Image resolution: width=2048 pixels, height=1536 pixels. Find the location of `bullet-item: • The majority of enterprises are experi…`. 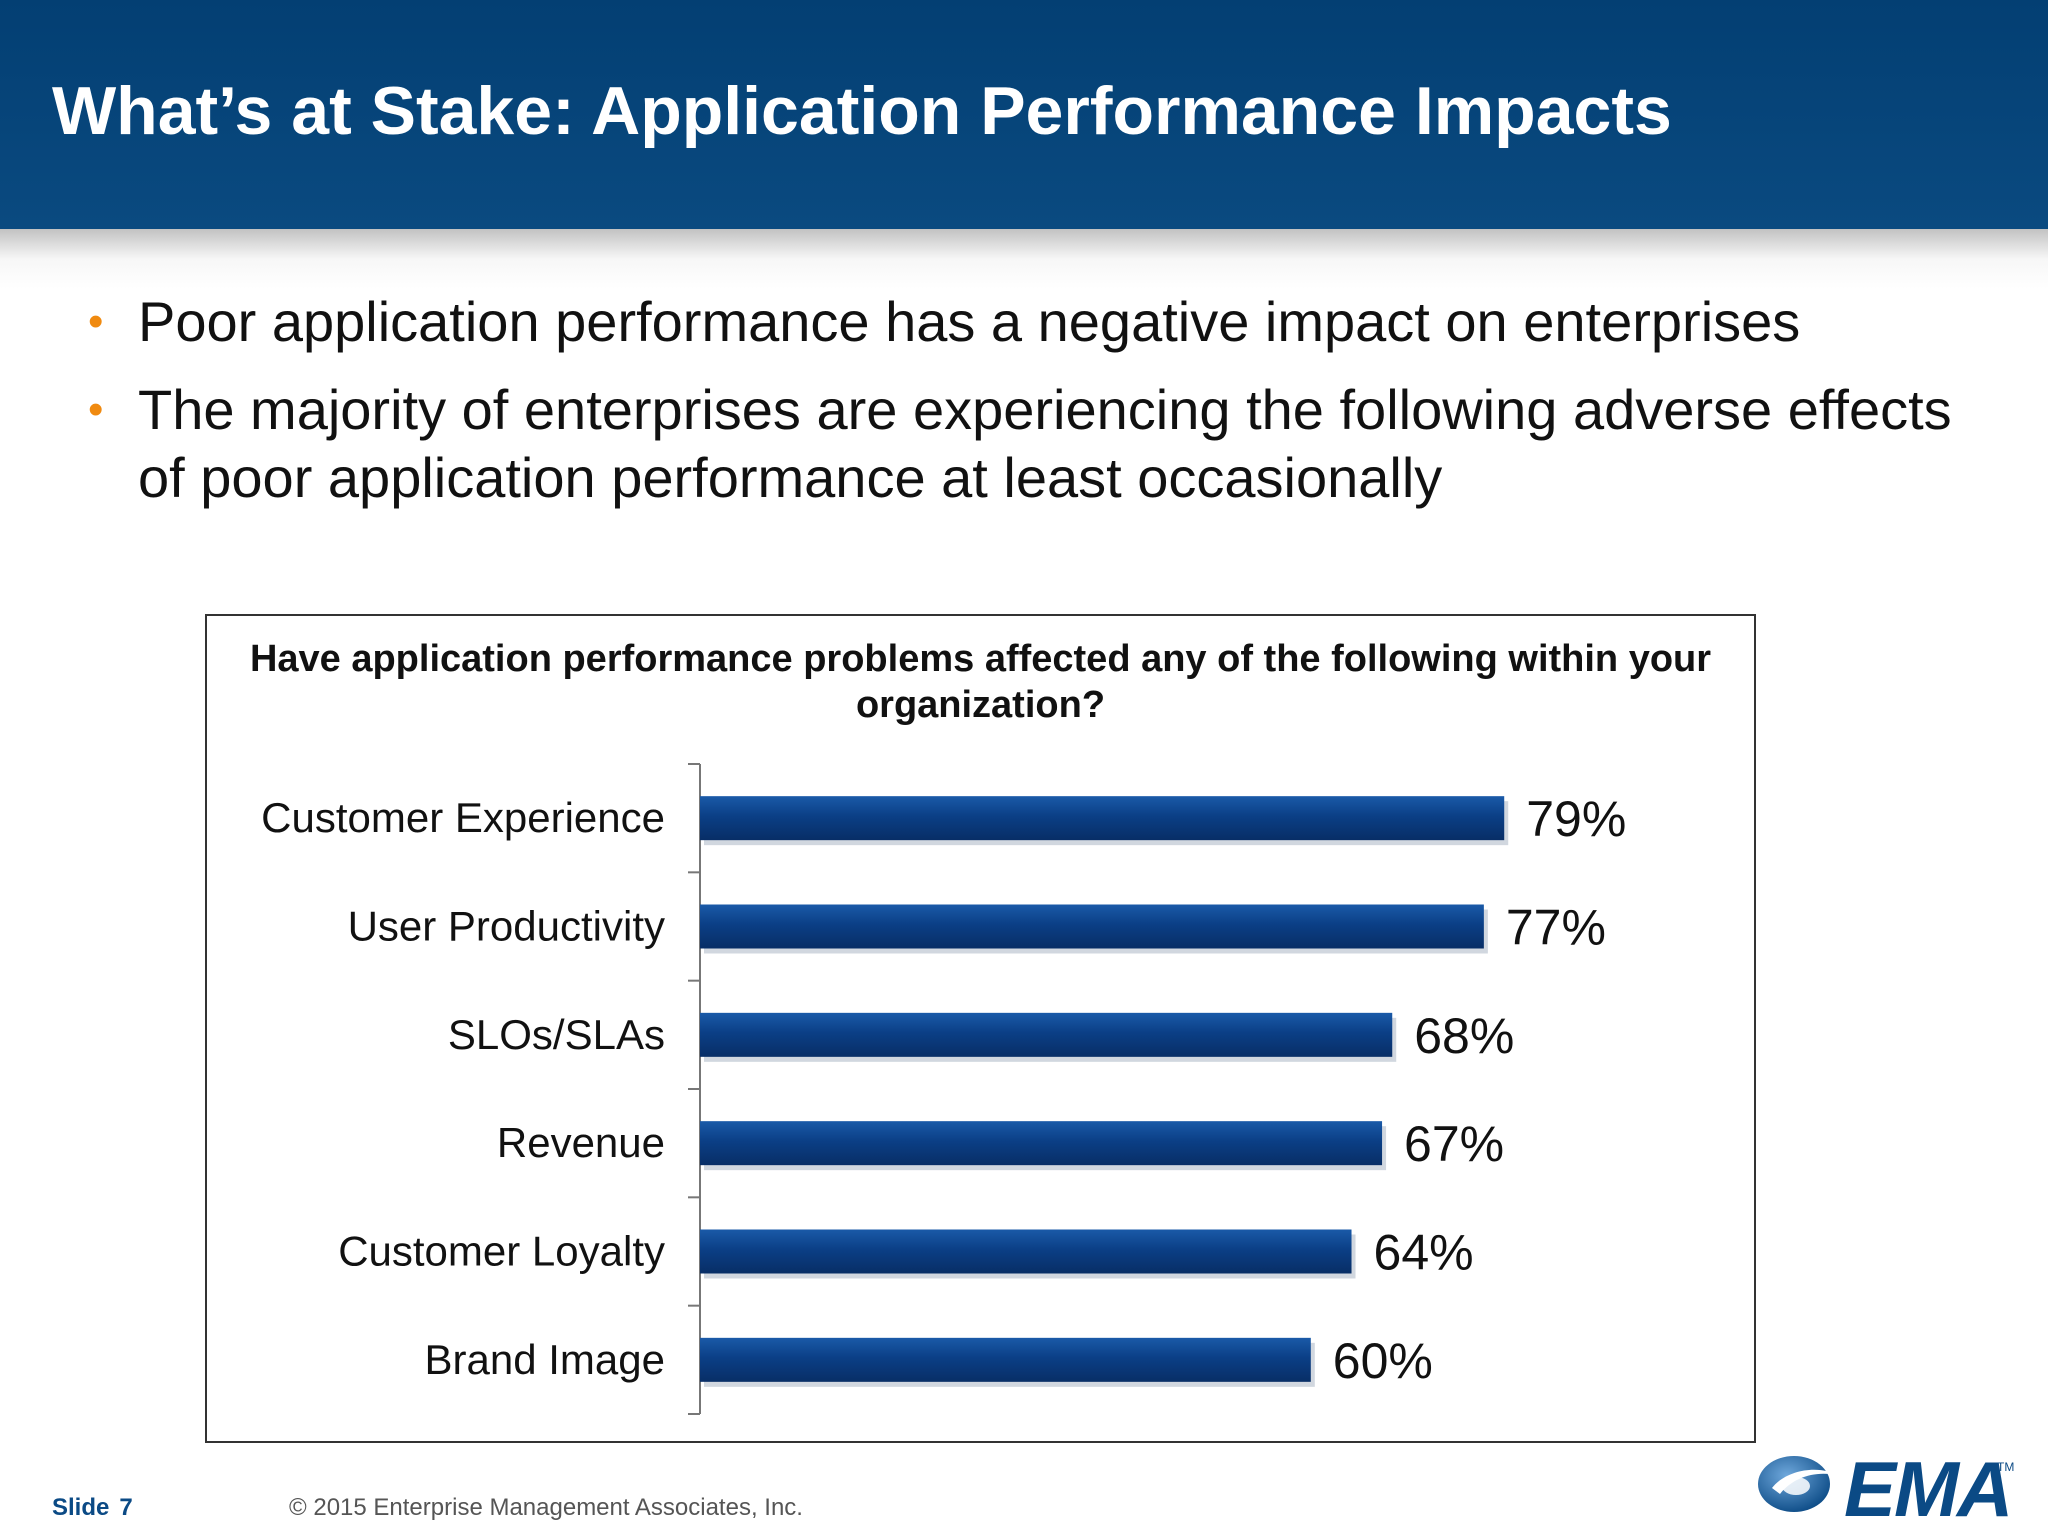

bullet-item: • The majority of enterprises are experi… is located at coordinates (1032, 444).